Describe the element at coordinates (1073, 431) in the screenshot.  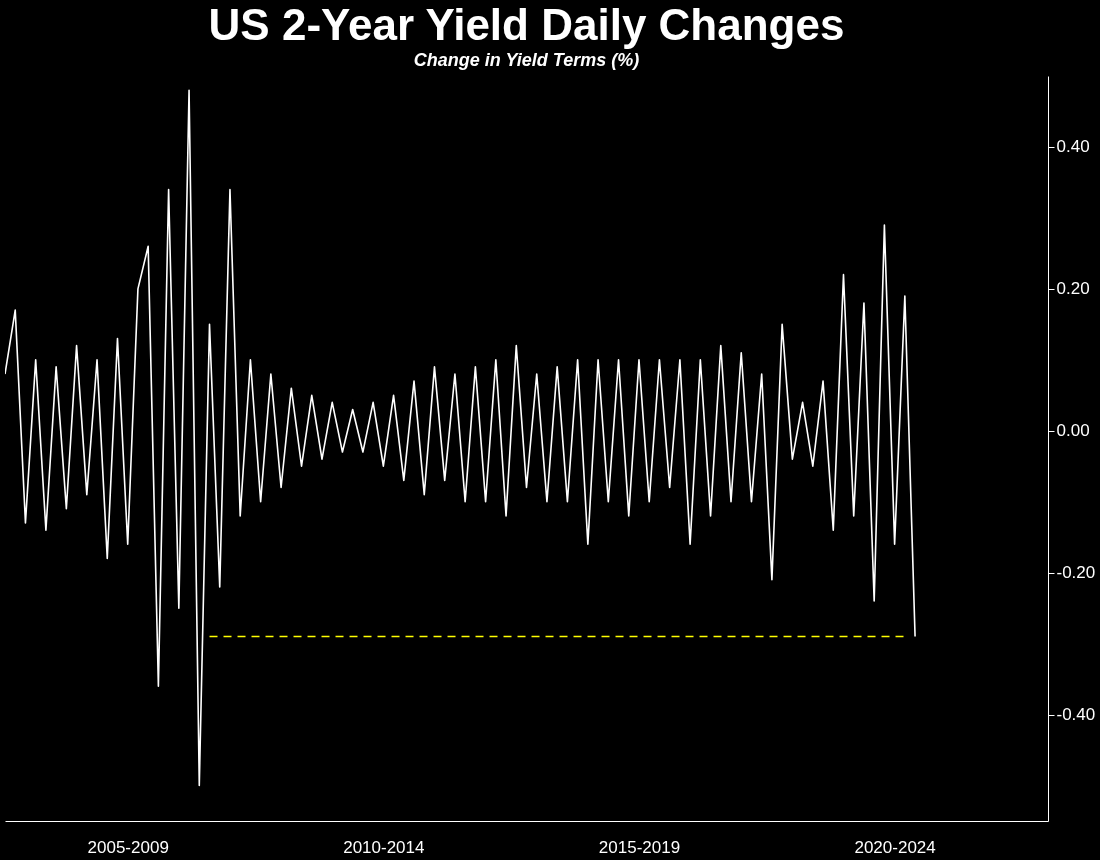
I see `y-tick-label: 0.00` at that location.